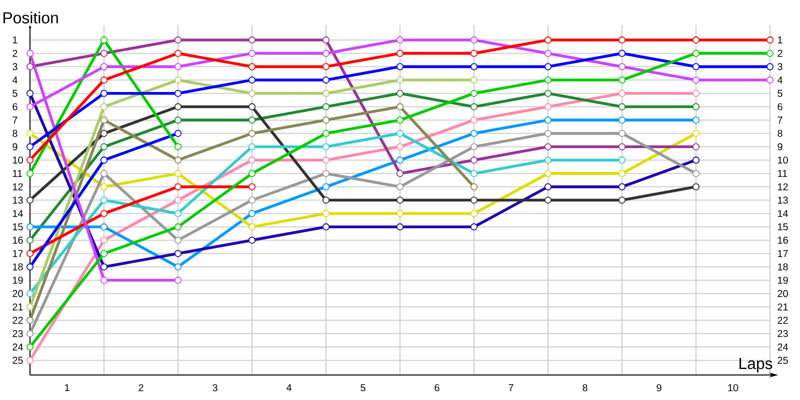  I want to click on x-tick-label: 3, so click(215, 388).